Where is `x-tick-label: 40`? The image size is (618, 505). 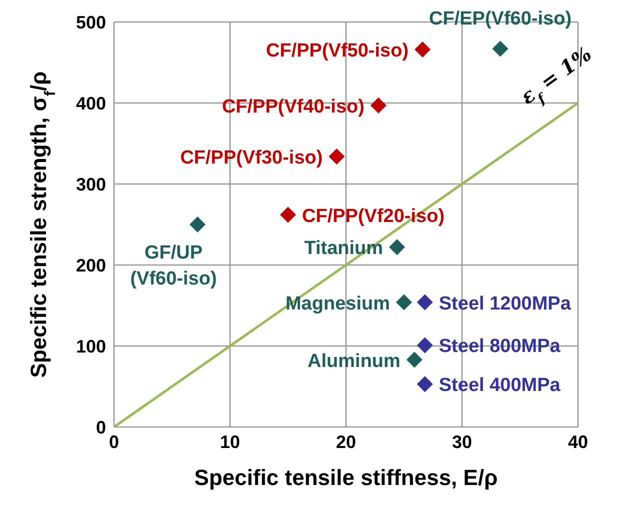 x-tick-label: 40 is located at coordinates (578, 442).